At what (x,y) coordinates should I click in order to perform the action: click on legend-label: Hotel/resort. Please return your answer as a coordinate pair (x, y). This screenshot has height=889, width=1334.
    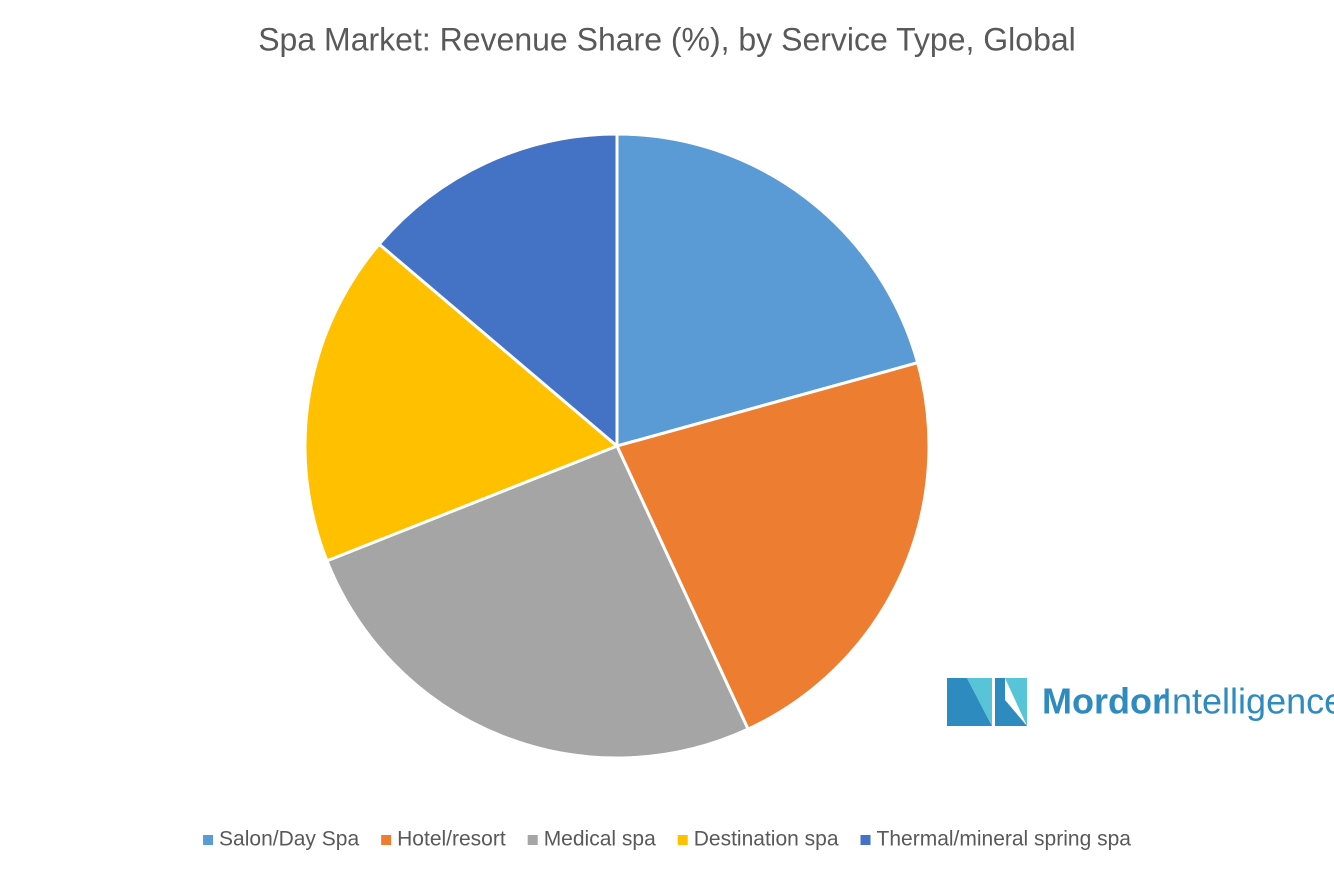
    Looking at the image, I should click on (451, 839).